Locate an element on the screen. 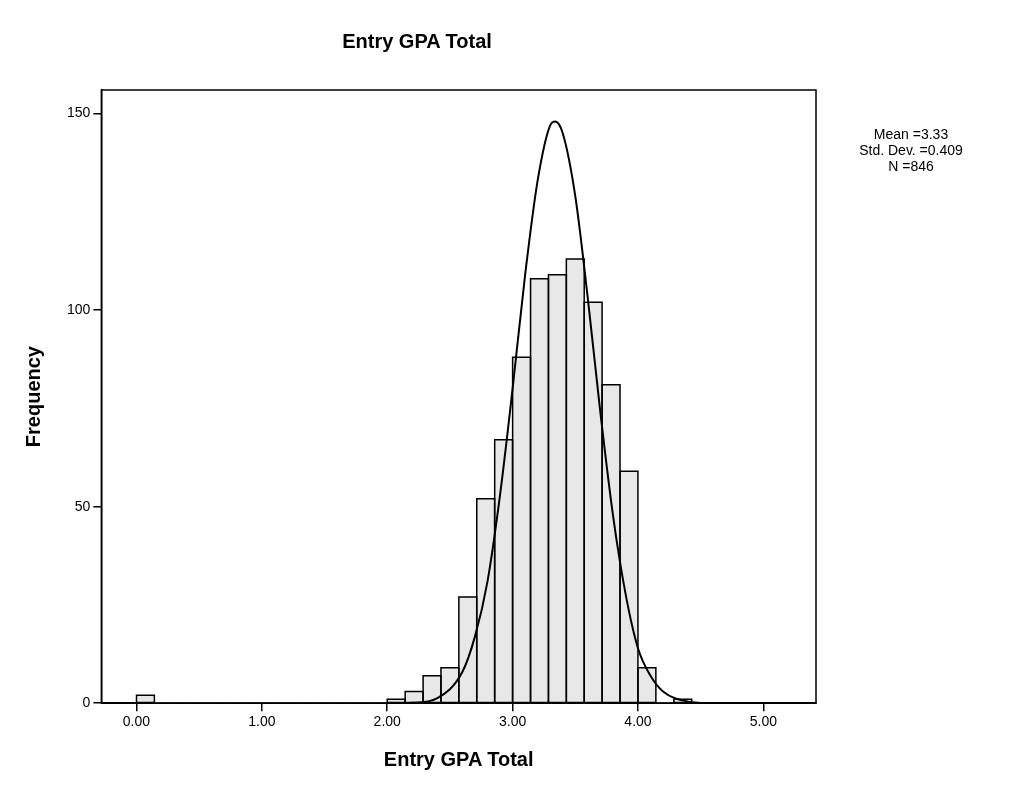 The image size is (1009, 794). y-tick-label: 150 is located at coordinates (79, 112).